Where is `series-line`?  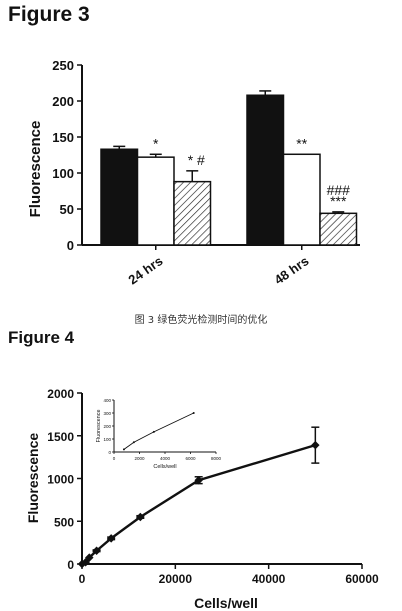
series-line is located at coordinates (198, 505).